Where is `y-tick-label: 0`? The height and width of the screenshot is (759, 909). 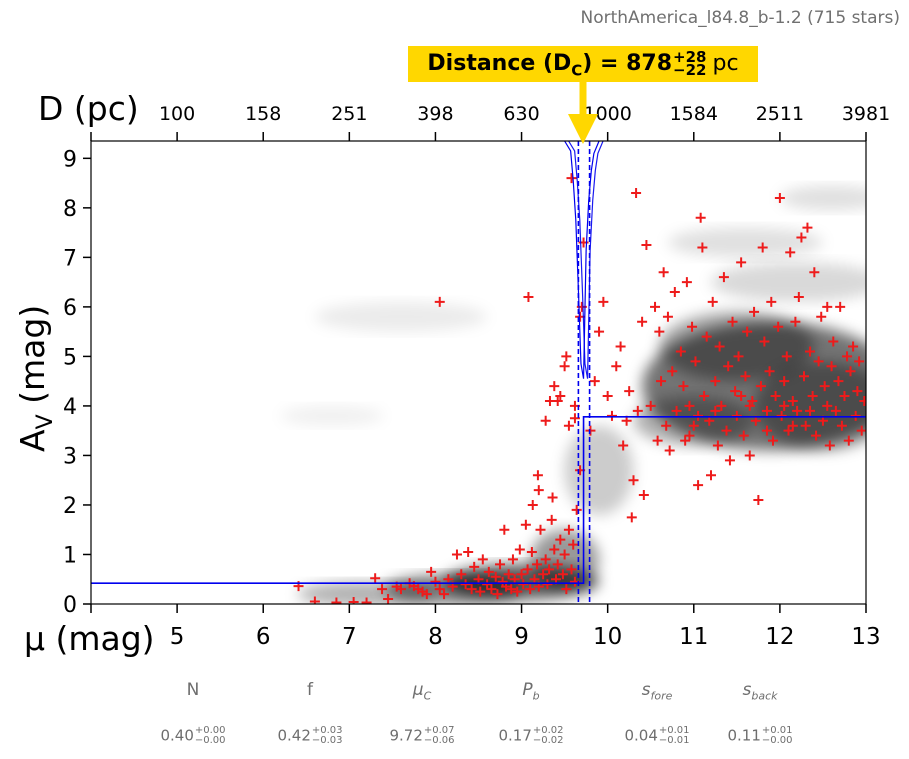 y-tick-label: 0 is located at coordinates (70, 605).